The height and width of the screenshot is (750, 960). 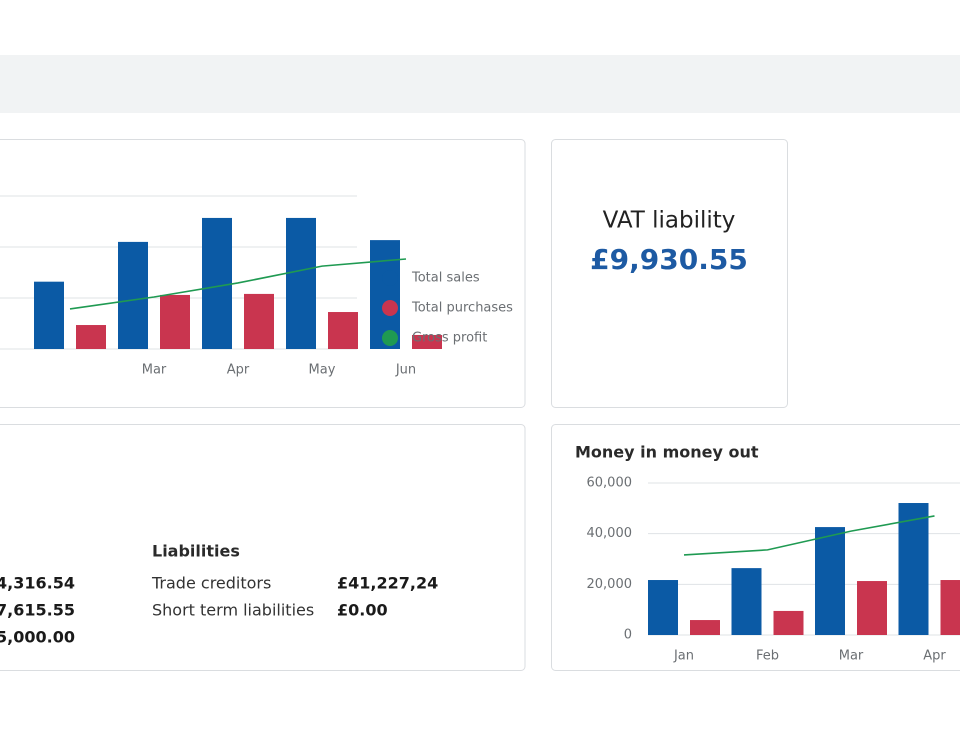 I want to click on x-tick-label: May, so click(x=322, y=370).